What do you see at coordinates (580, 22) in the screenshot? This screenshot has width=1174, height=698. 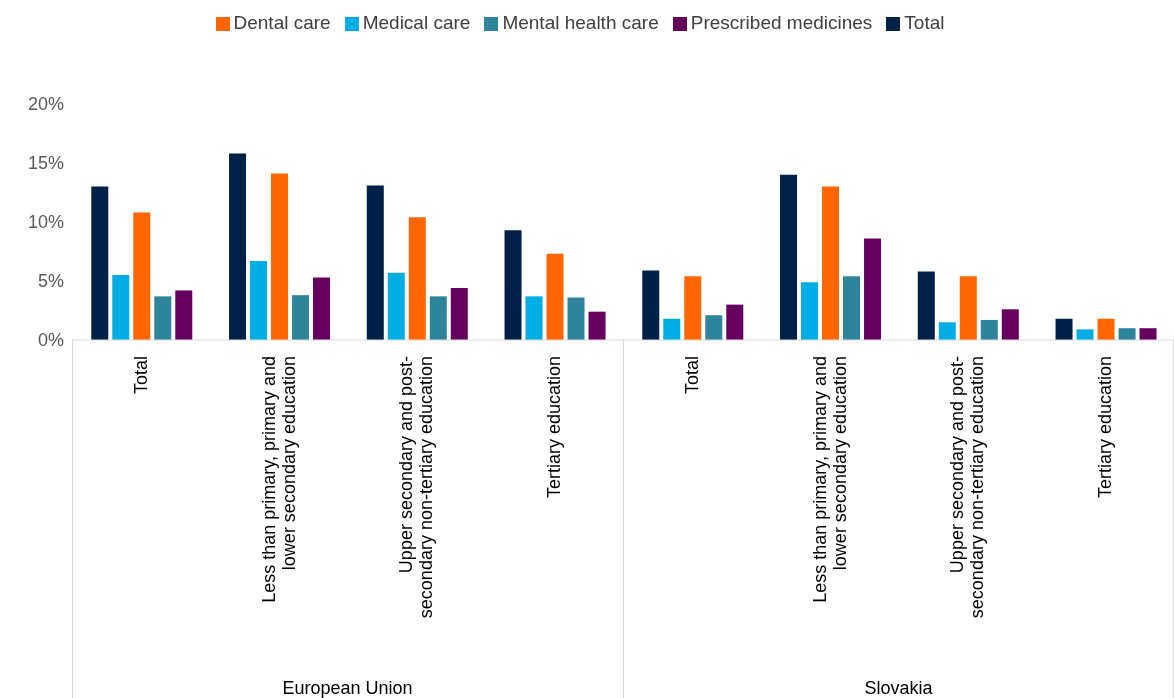 I see `legend-label: Mental health care` at bounding box center [580, 22].